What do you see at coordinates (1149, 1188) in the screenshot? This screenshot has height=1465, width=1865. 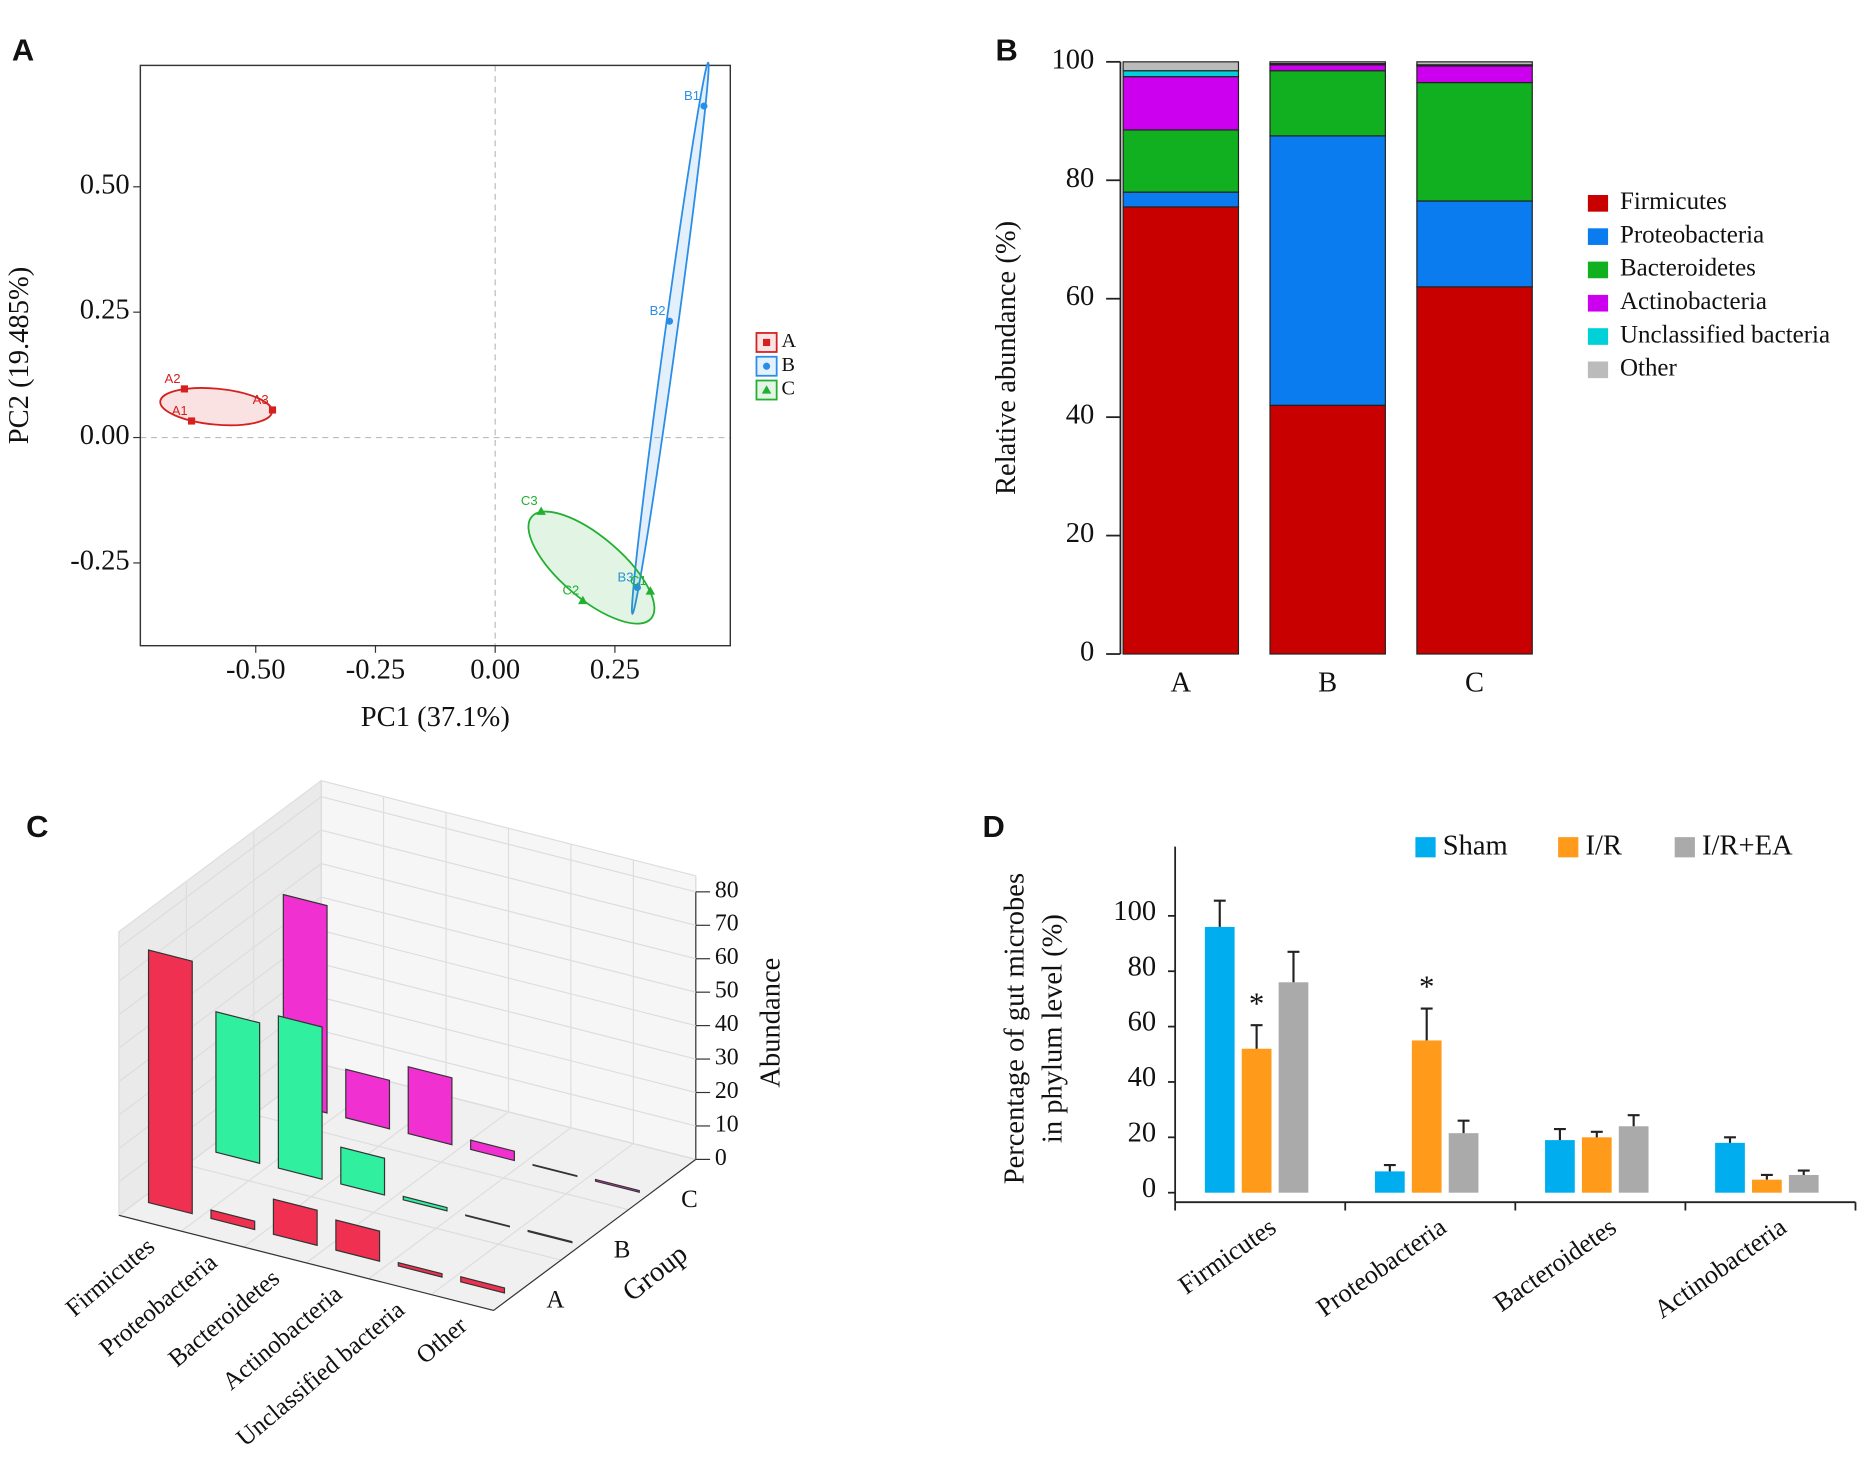 I see `y-tick-label: 0` at bounding box center [1149, 1188].